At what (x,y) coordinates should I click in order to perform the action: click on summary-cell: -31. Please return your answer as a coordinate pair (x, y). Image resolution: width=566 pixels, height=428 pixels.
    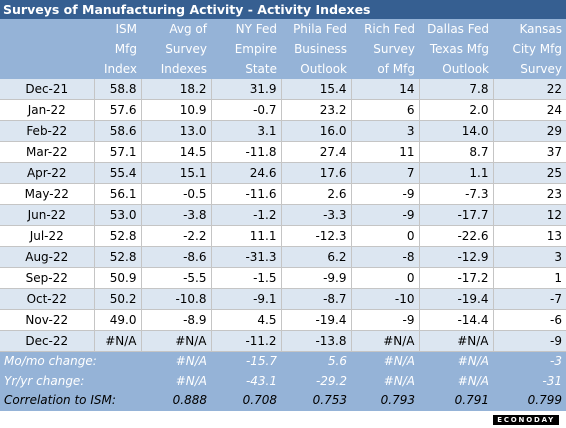
    Looking at the image, I should click on (529, 381).